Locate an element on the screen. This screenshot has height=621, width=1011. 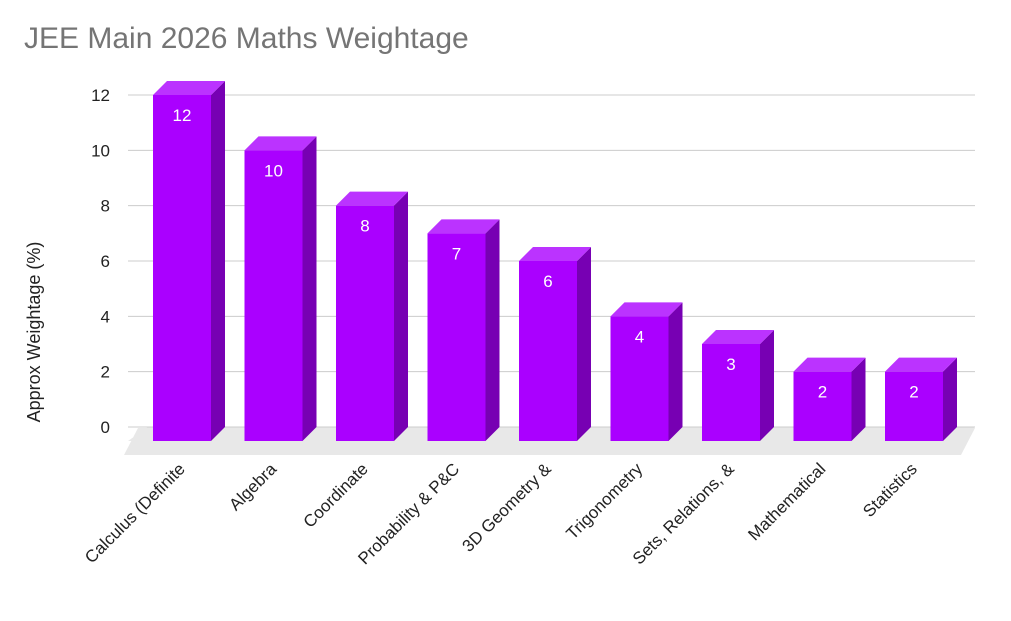
data-label: 4 is located at coordinates (639, 336).